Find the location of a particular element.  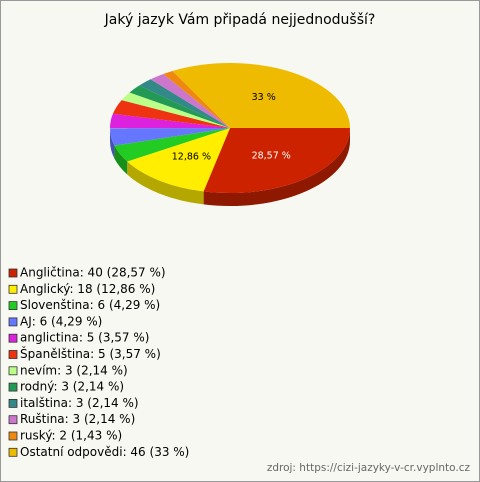

legend-label: italština: 3 (2,14 %) is located at coordinates (79, 403).